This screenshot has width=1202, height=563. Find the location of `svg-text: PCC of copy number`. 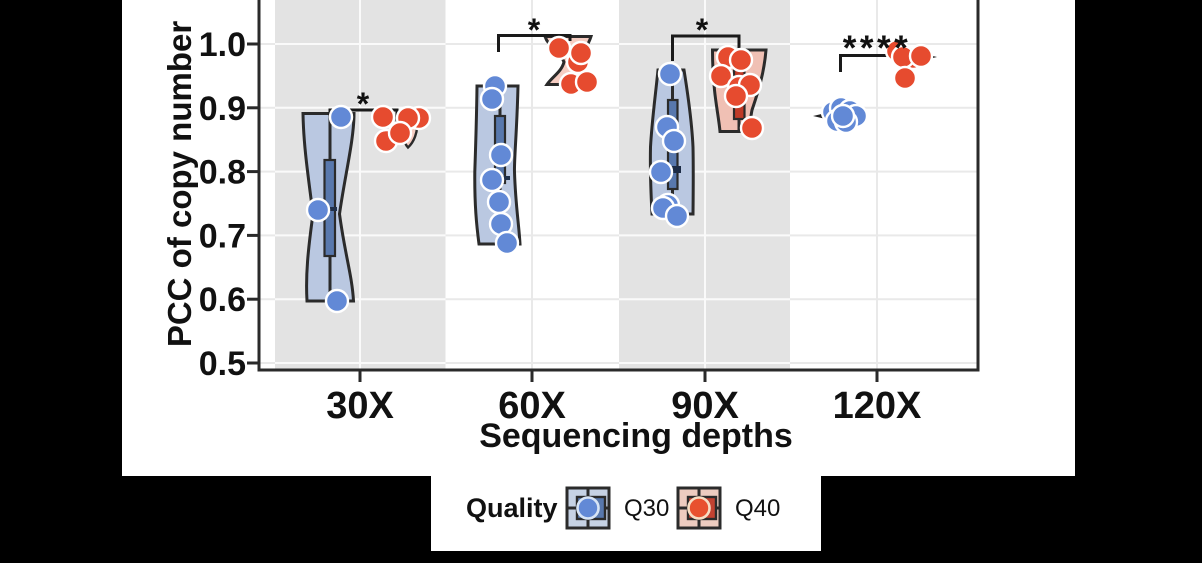

svg-text: PCC of copy number is located at coordinates (179, 184).